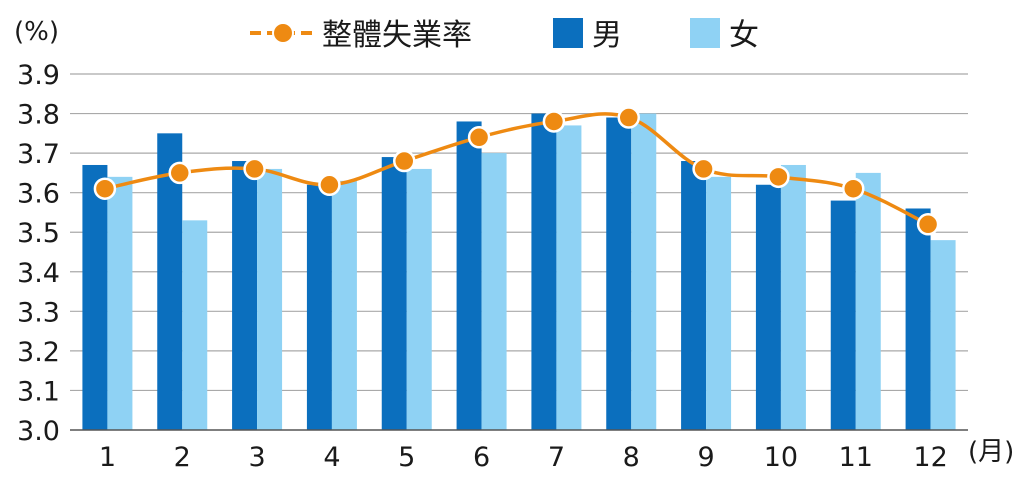 This screenshot has width=1024, height=491. What do you see at coordinates (568, 33) in the screenshot?
I see `legend-swatch-male` at bounding box center [568, 33].